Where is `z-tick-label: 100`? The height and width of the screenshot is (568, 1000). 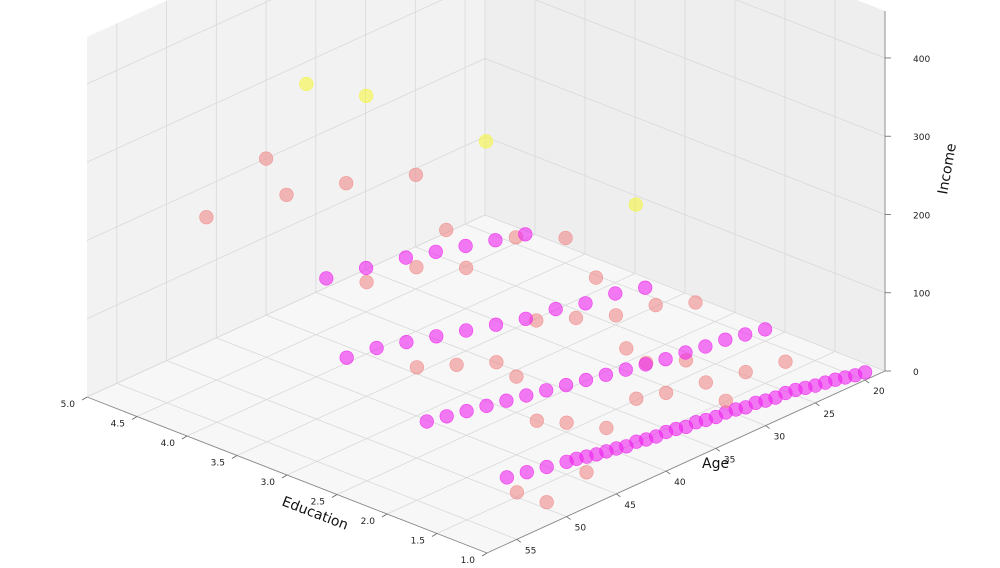 z-tick-label: 100 is located at coordinates (921, 295).